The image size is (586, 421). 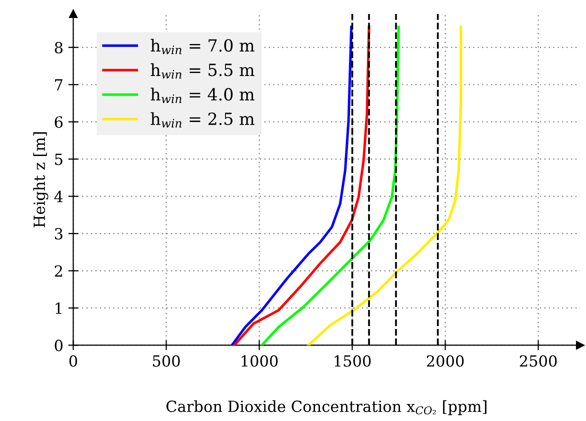 What do you see at coordinates (58, 196) in the screenshot?
I see `y-tick-label: 4` at bounding box center [58, 196].